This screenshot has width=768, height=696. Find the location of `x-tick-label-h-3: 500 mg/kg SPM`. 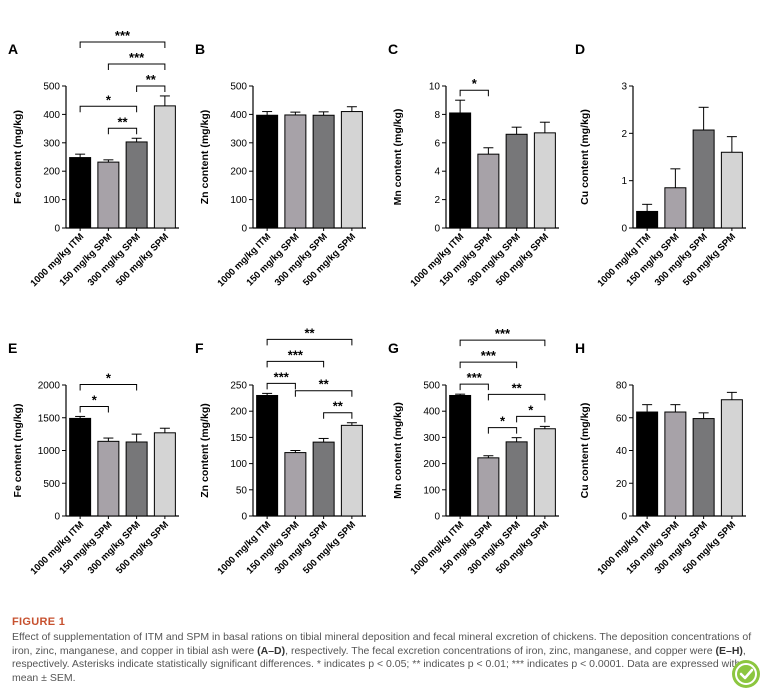

x-tick-label-h-3: 500 mg/kg SPM is located at coordinates (709, 547).